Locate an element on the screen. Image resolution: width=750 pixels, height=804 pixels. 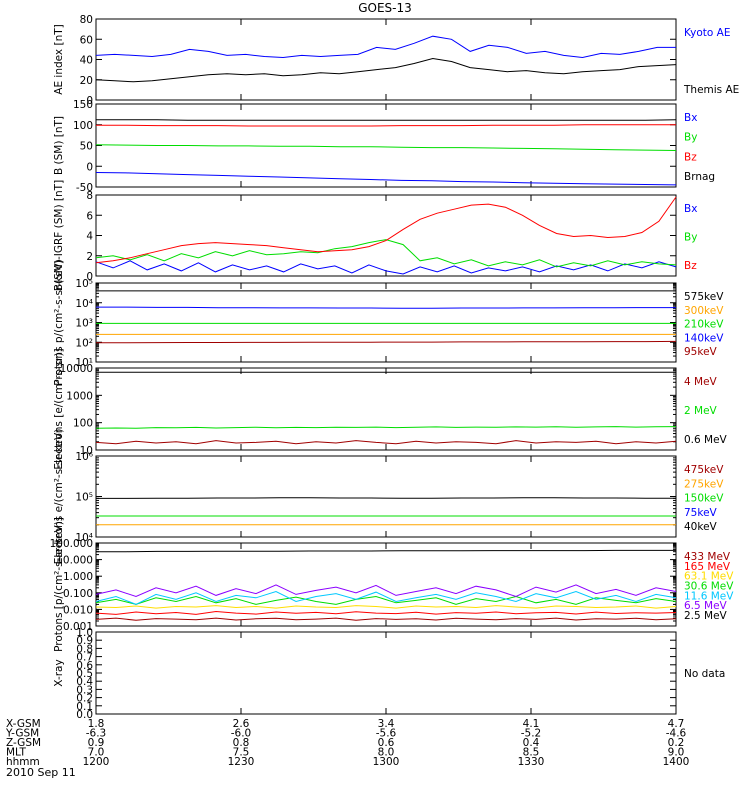
legend-entry: 210keV is located at coordinates (704, 325).